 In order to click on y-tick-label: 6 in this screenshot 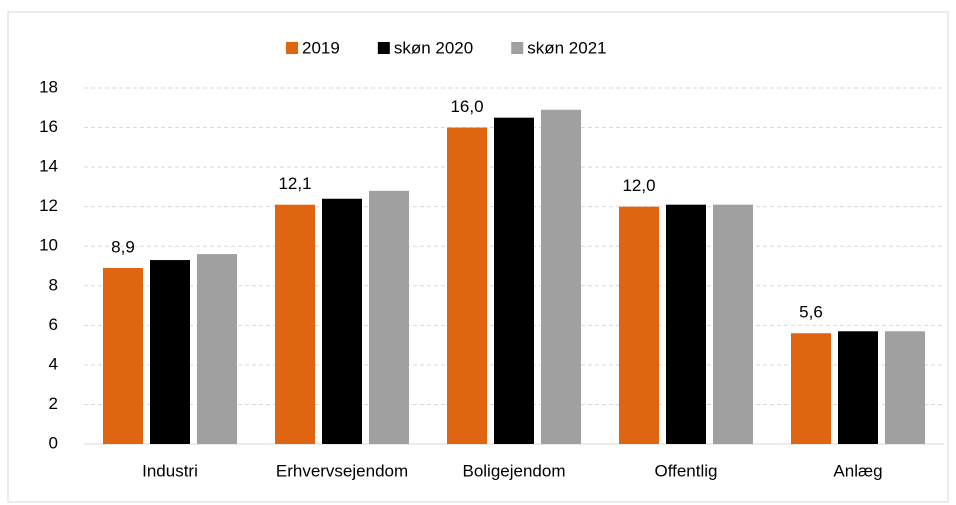, I will do `click(53, 324)`.